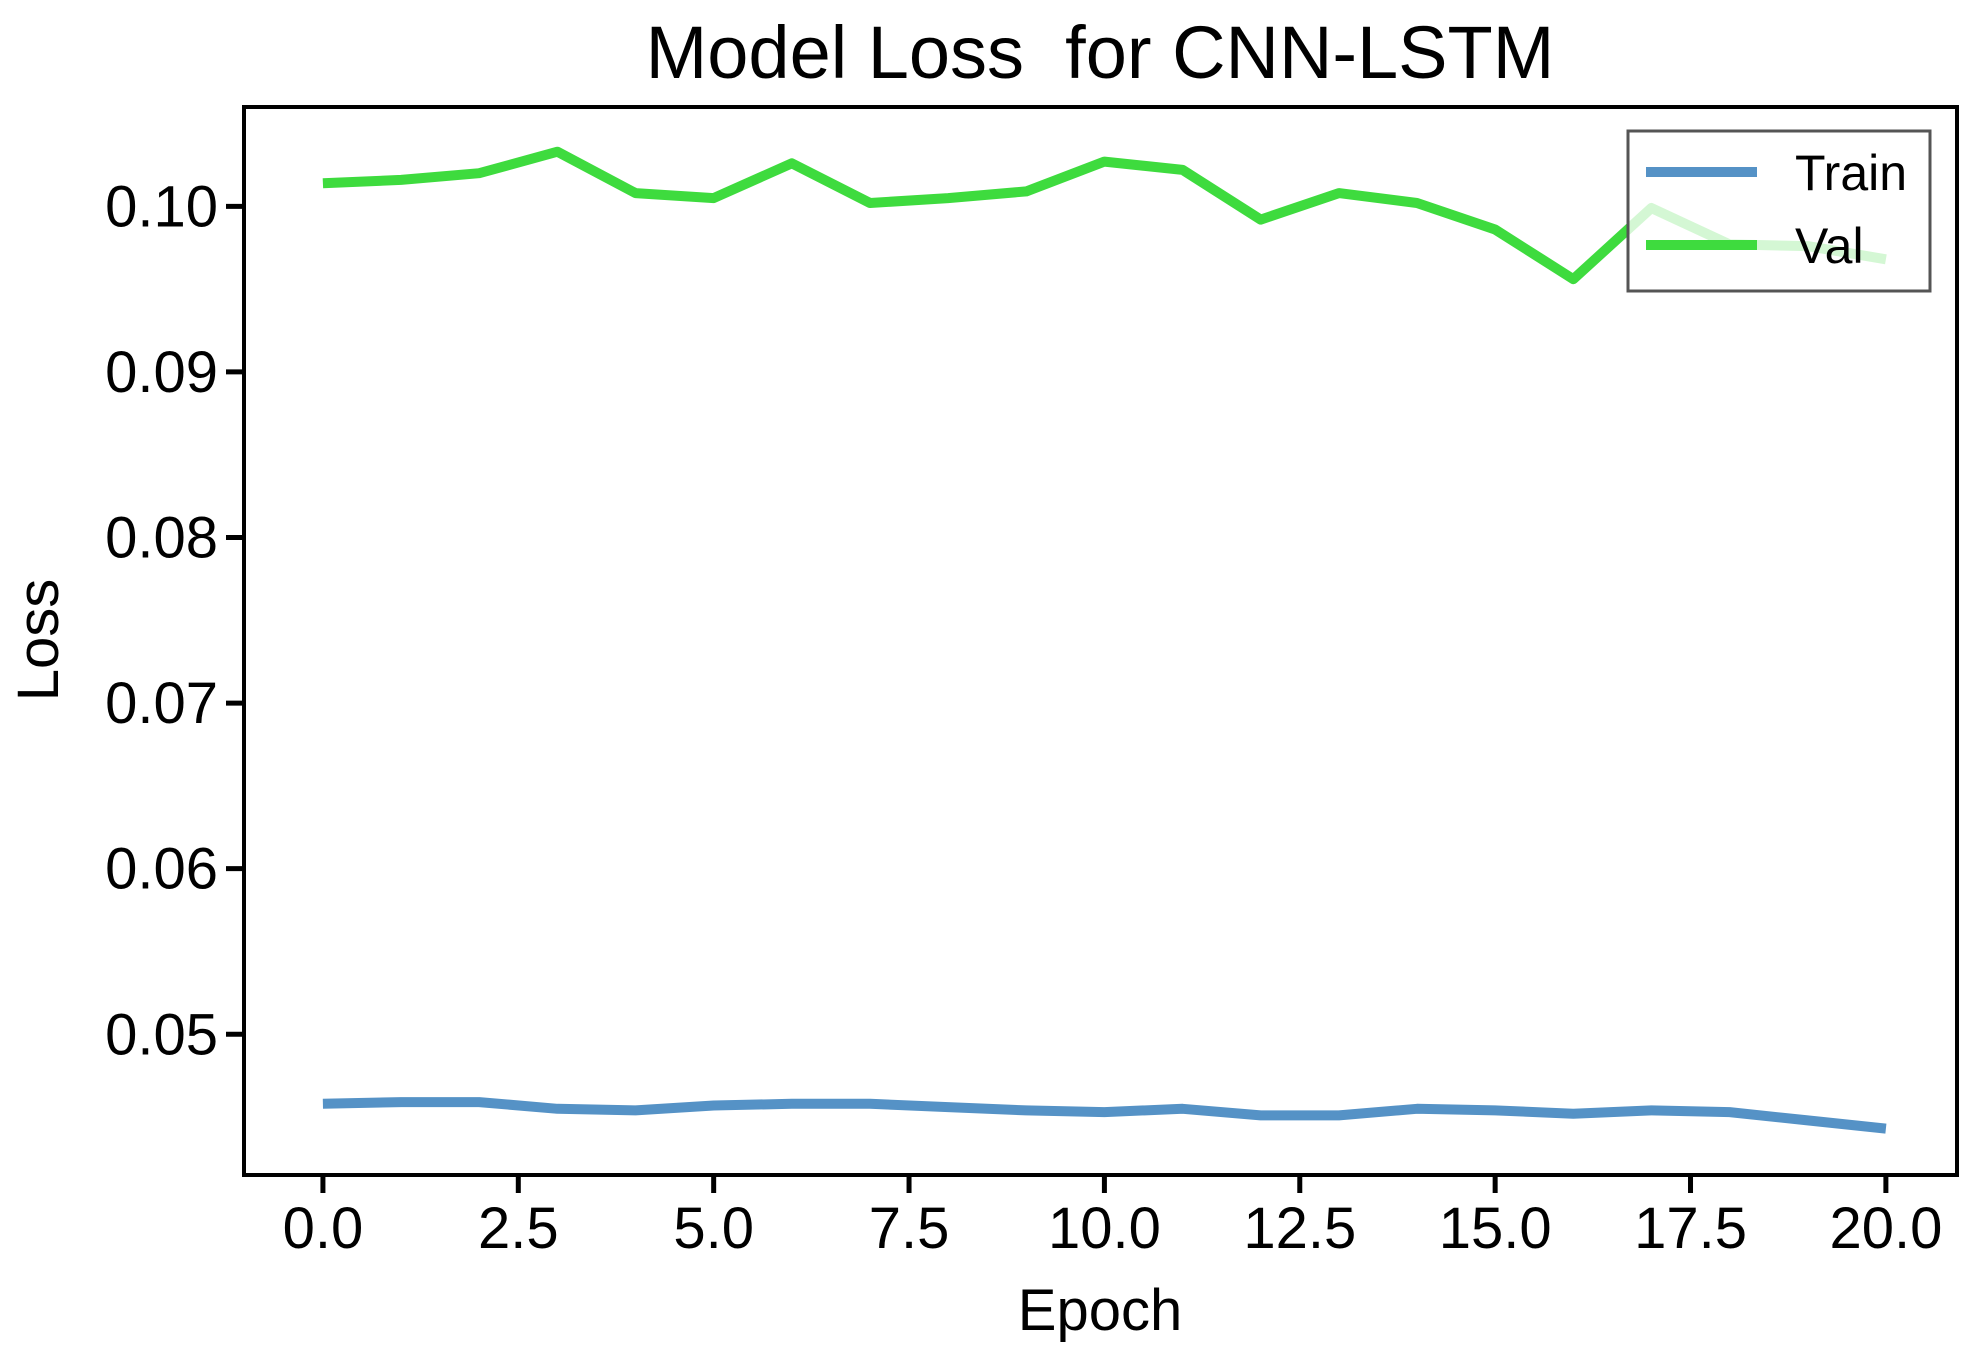  Describe the element at coordinates (1851, 173) in the screenshot. I see `legend-train-label: Train` at that location.